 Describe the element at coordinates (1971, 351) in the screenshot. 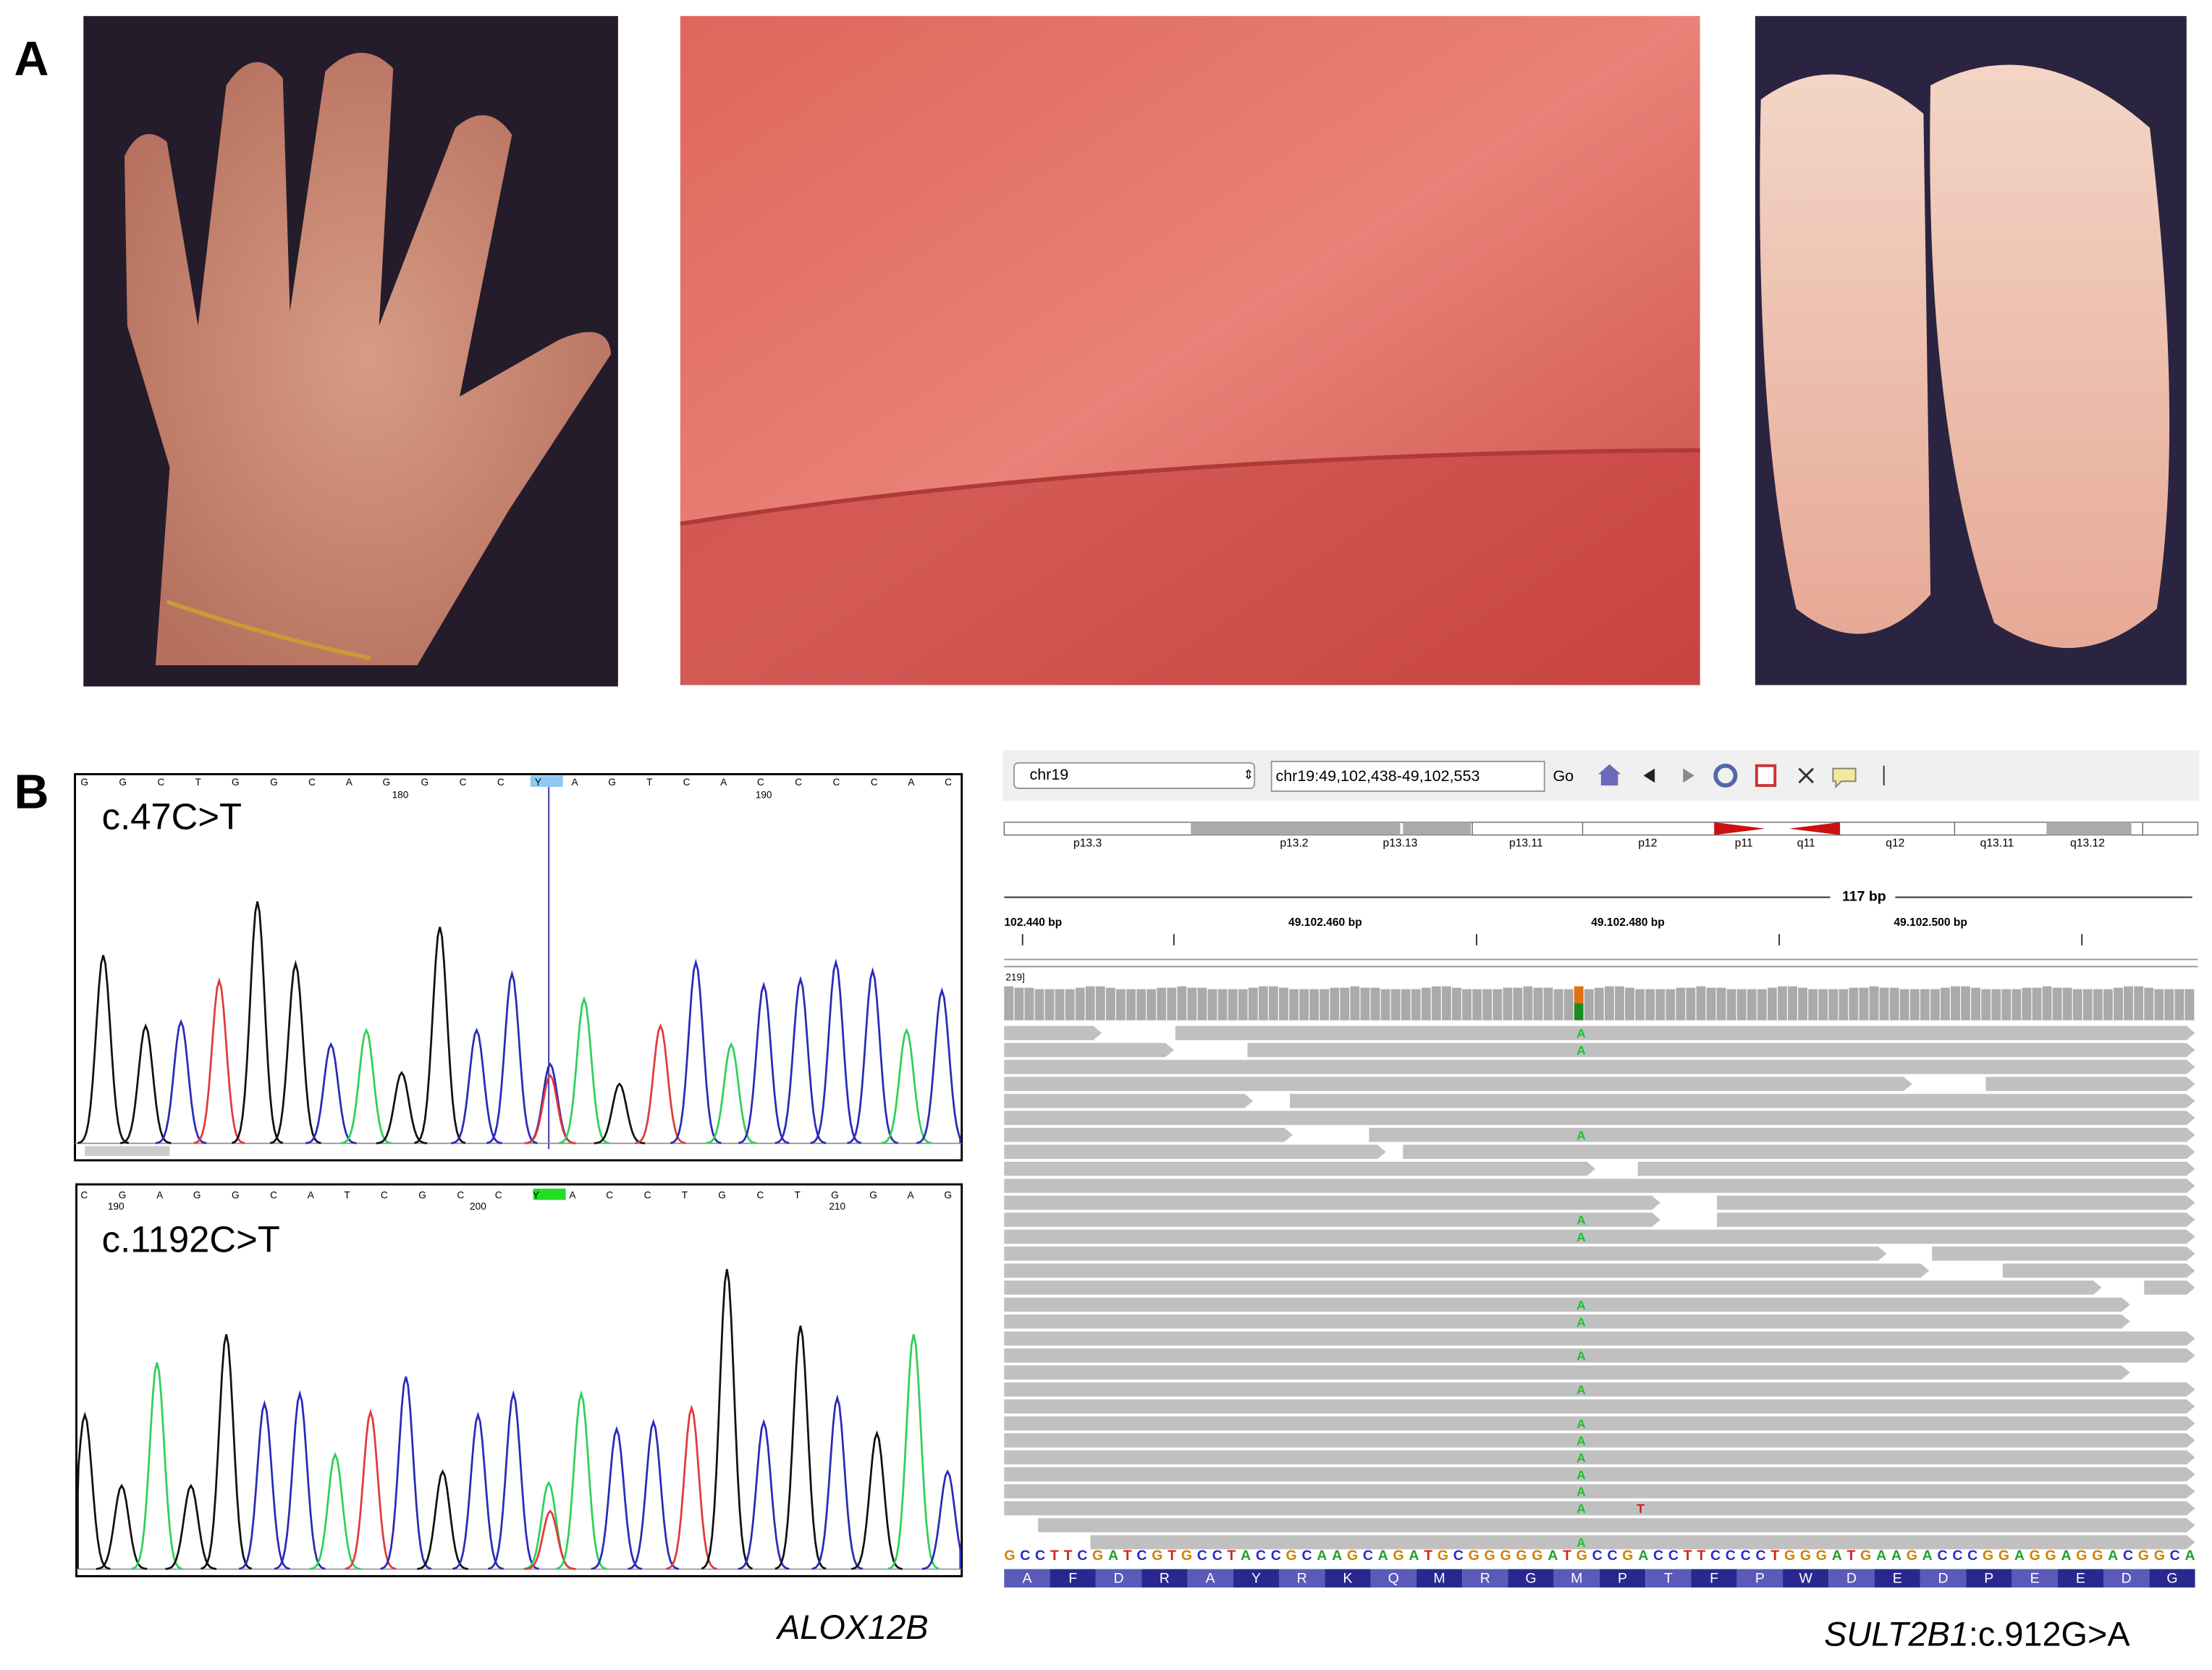

I see `photo-feet` at that location.